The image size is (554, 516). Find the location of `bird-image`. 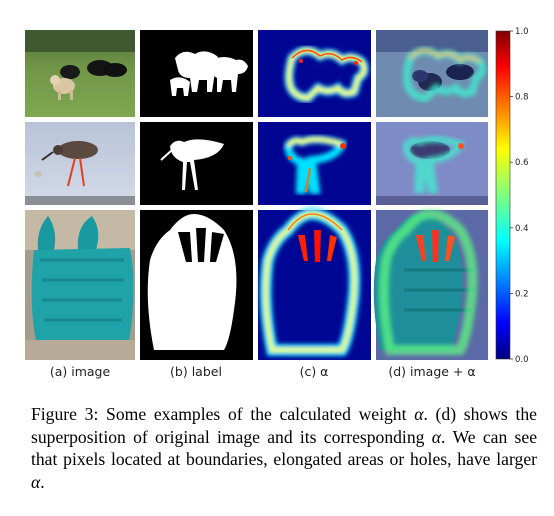

bird-image is located at coordinates (80, 163).